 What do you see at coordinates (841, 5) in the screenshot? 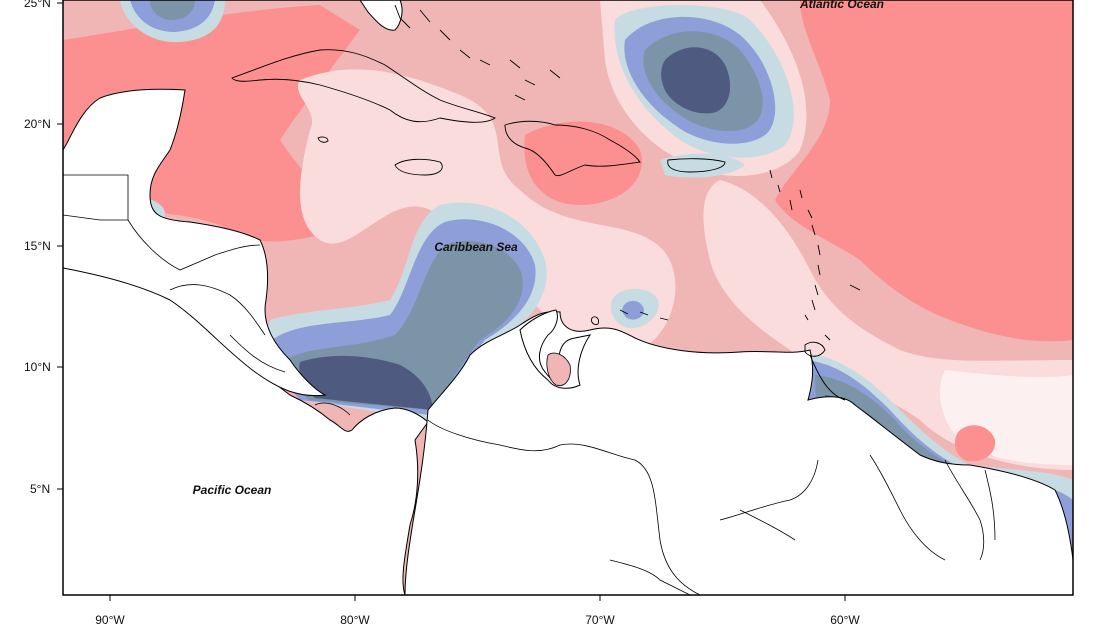
I see `atlantic-ocean-label: Atlantic Ocean` at bounding box center [841, 5].